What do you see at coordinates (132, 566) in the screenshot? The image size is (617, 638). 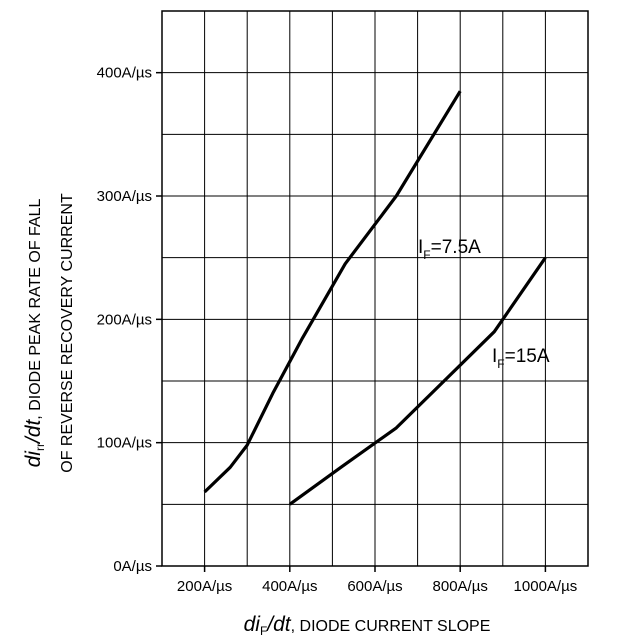 I see `y-tick-label: 0A/µs` at bounding box center [132, 566].